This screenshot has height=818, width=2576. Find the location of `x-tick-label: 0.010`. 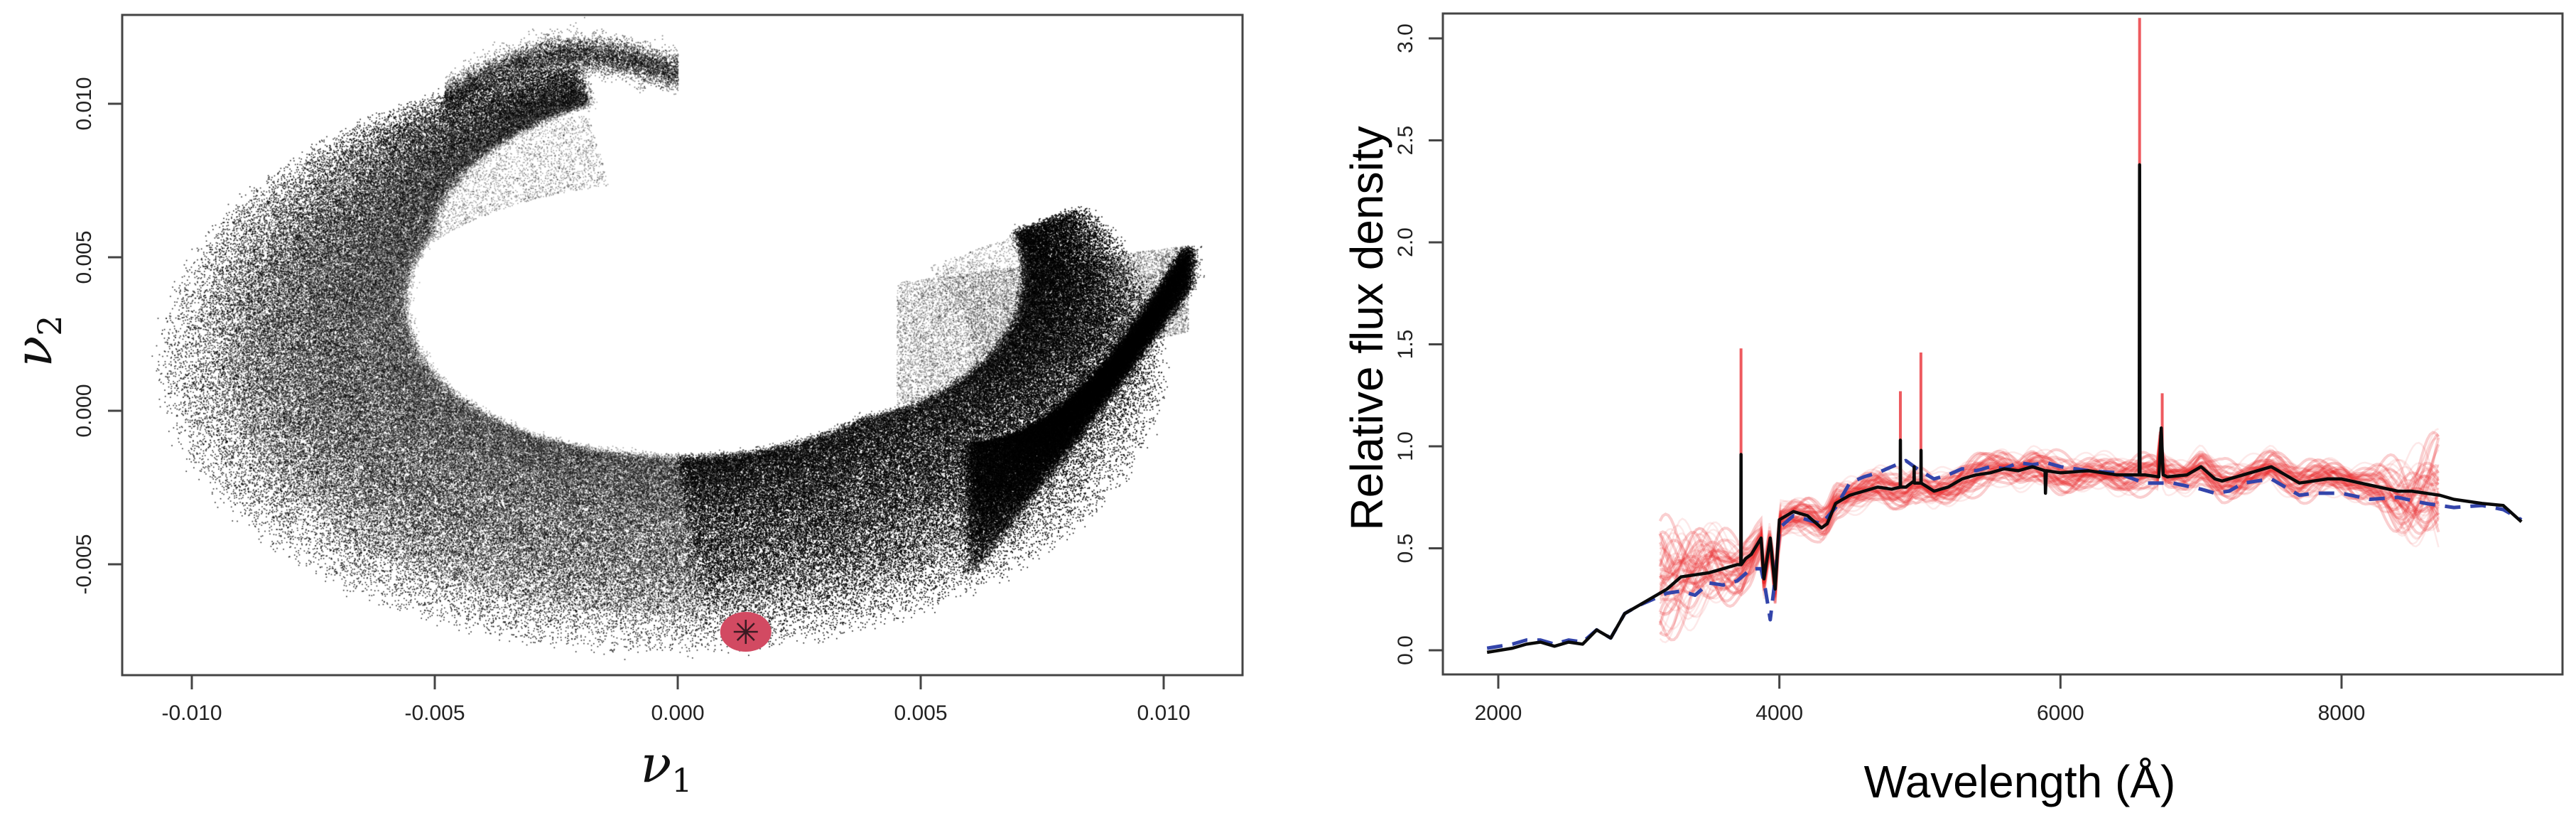

x-tick-label: 0.010 is located at coordinates (1163, 713).